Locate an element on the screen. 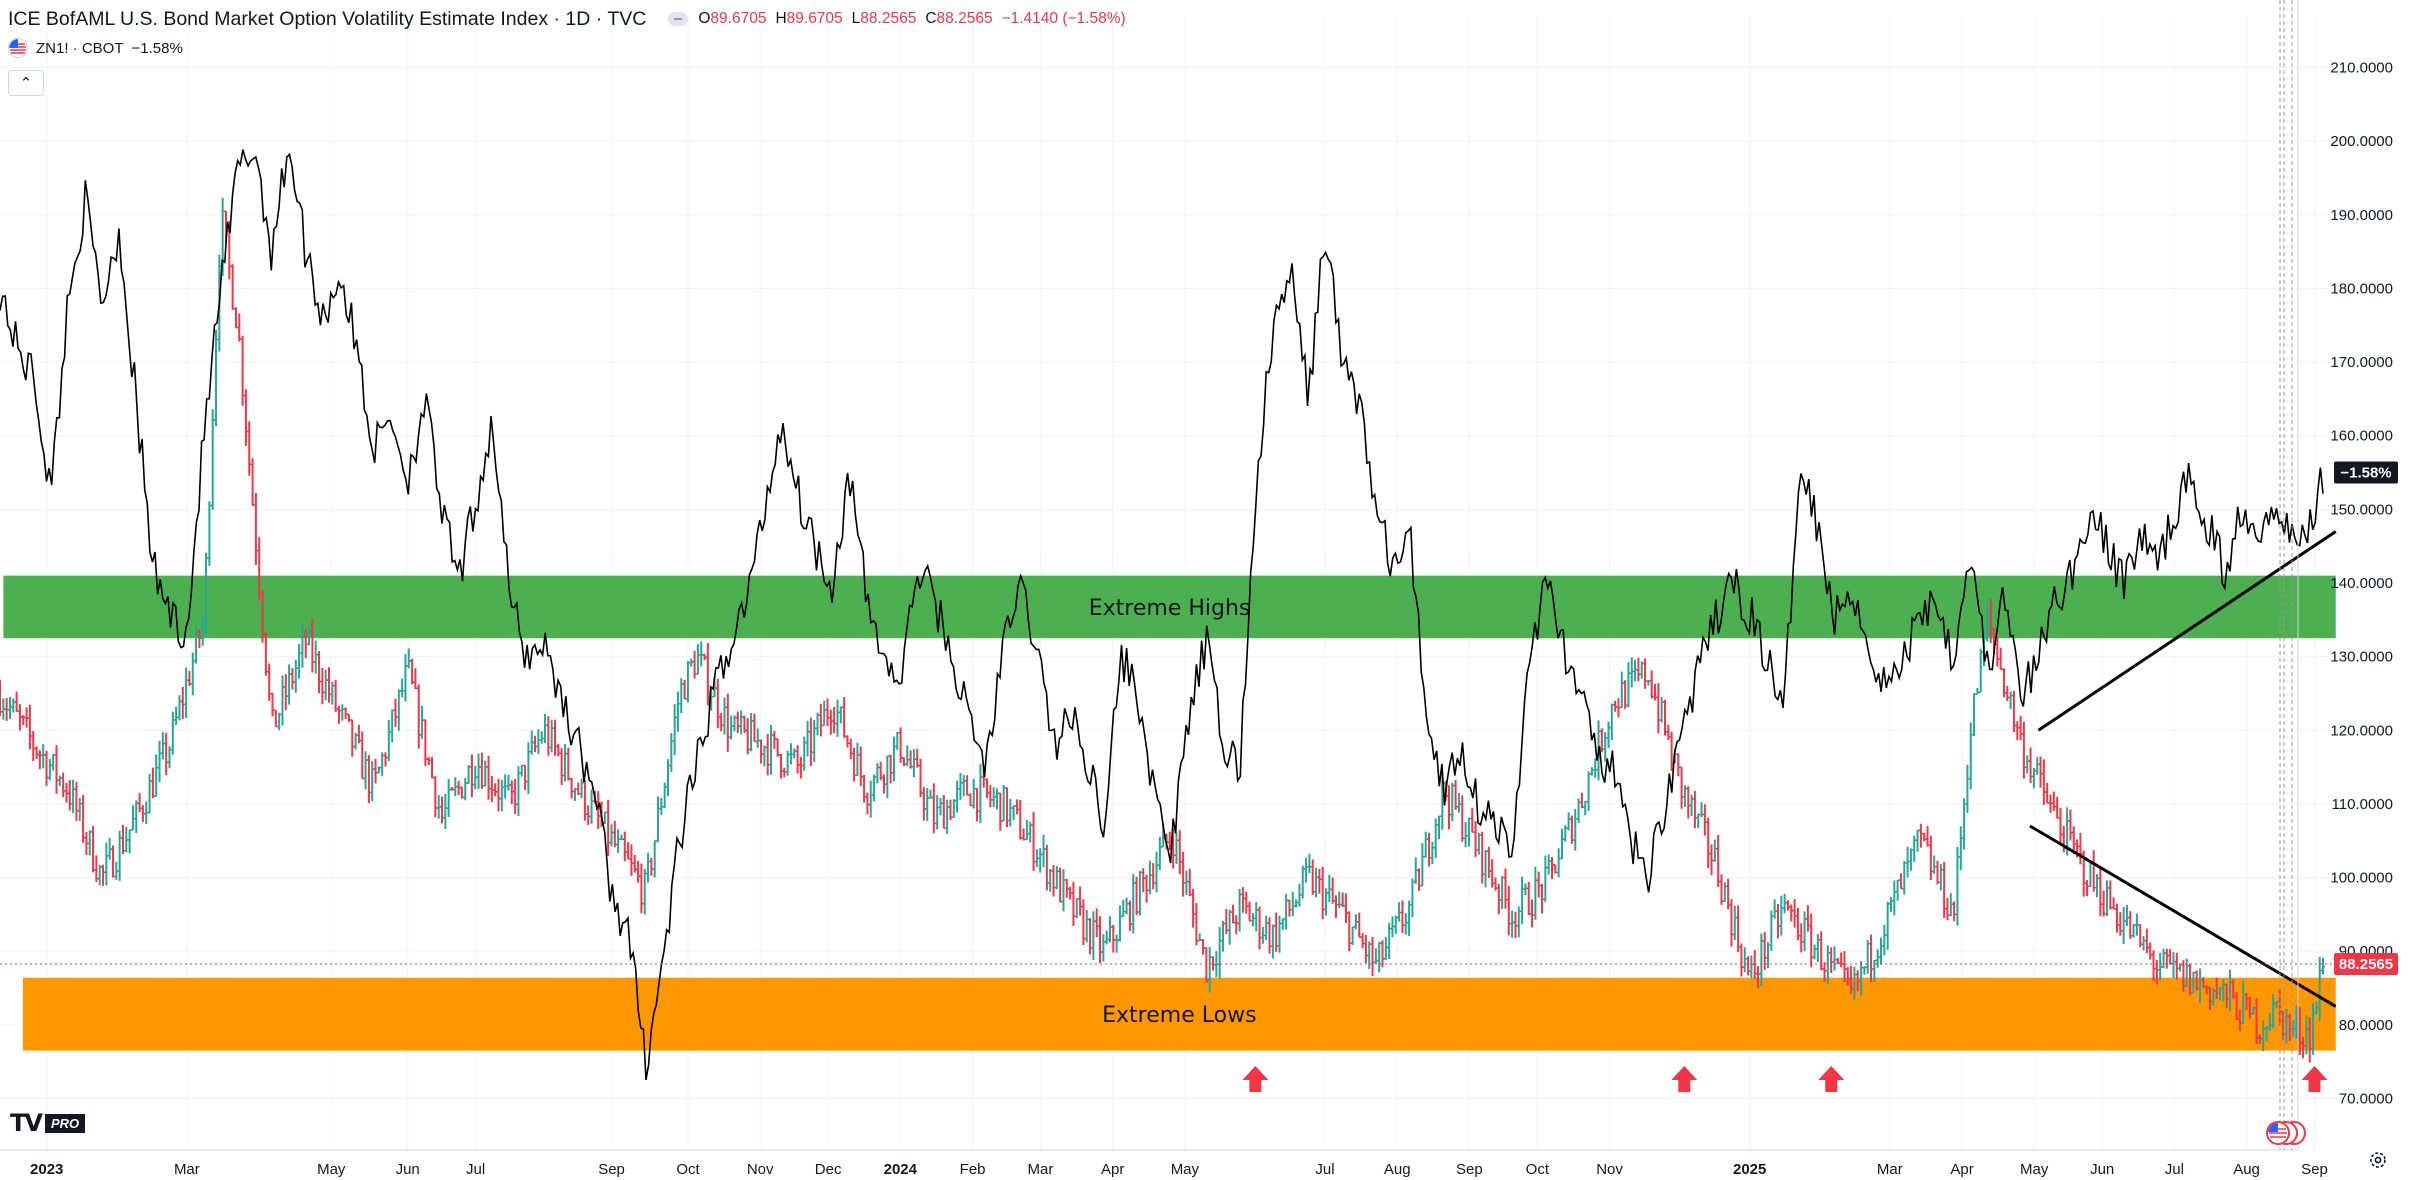 This screenshot has height=1180, width=2411. price-tick-label: 190.0000 is located at coordinates (2361, 215).